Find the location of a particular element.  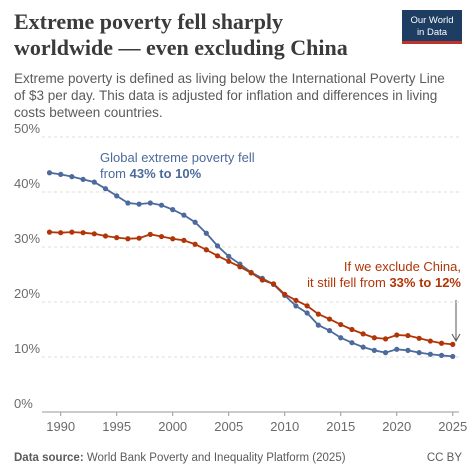

logo-text: in Data is located at coordinates (432, 32).